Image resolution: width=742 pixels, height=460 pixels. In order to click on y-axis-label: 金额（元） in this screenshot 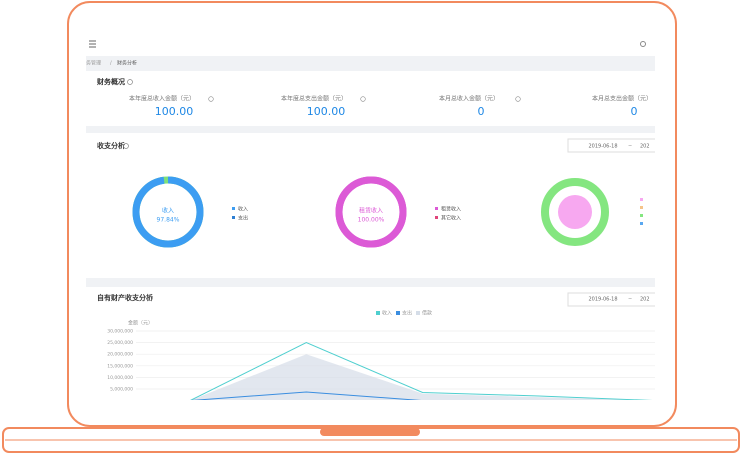, I will do `click(140, 323)`.